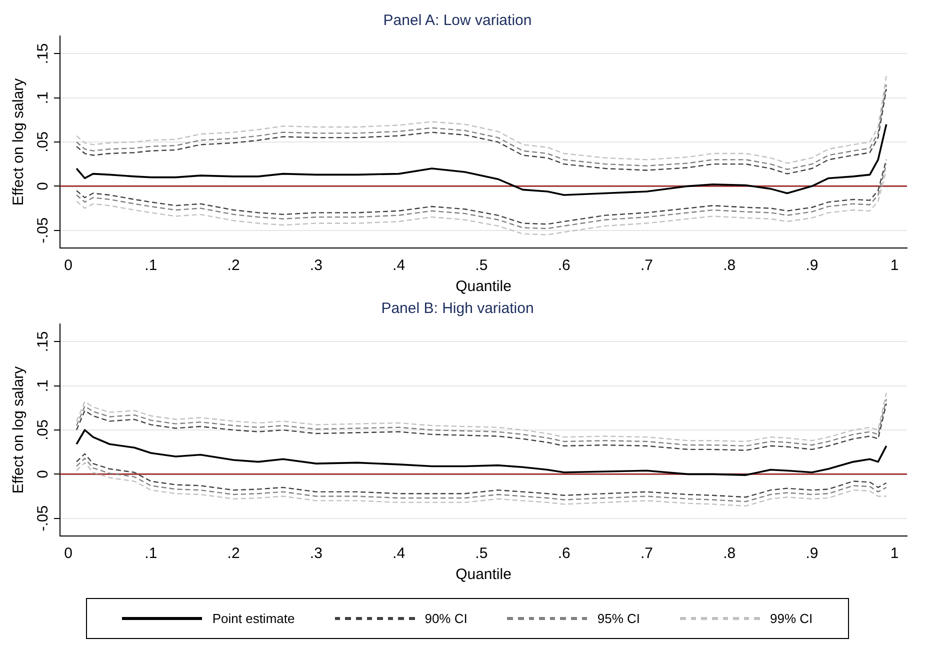 The width and height of the screenshot is (927, 654). Describe the element at coordinates (457, 21) in the screenshot. I see `chart-title: Panel A: Low variation` at that location.